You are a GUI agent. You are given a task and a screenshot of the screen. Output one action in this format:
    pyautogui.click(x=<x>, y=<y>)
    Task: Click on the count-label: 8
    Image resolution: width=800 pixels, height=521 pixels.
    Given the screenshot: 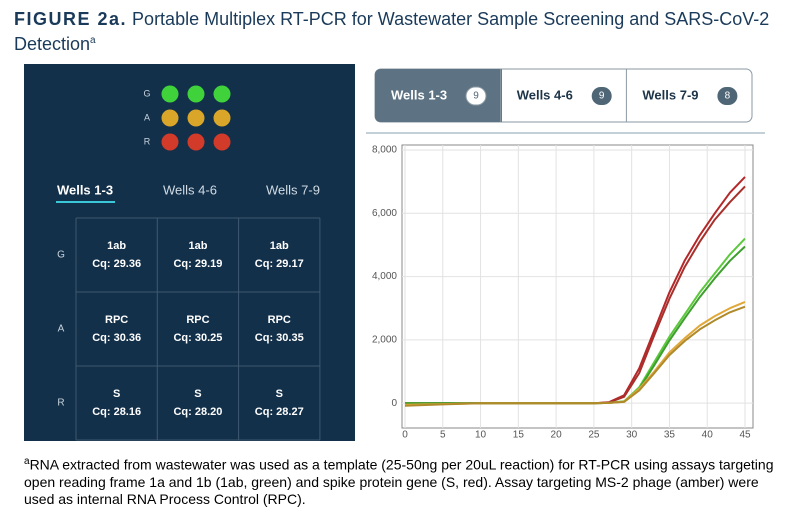 What is the action you would take?
    pyautogui.click(x=728, y=96)
    